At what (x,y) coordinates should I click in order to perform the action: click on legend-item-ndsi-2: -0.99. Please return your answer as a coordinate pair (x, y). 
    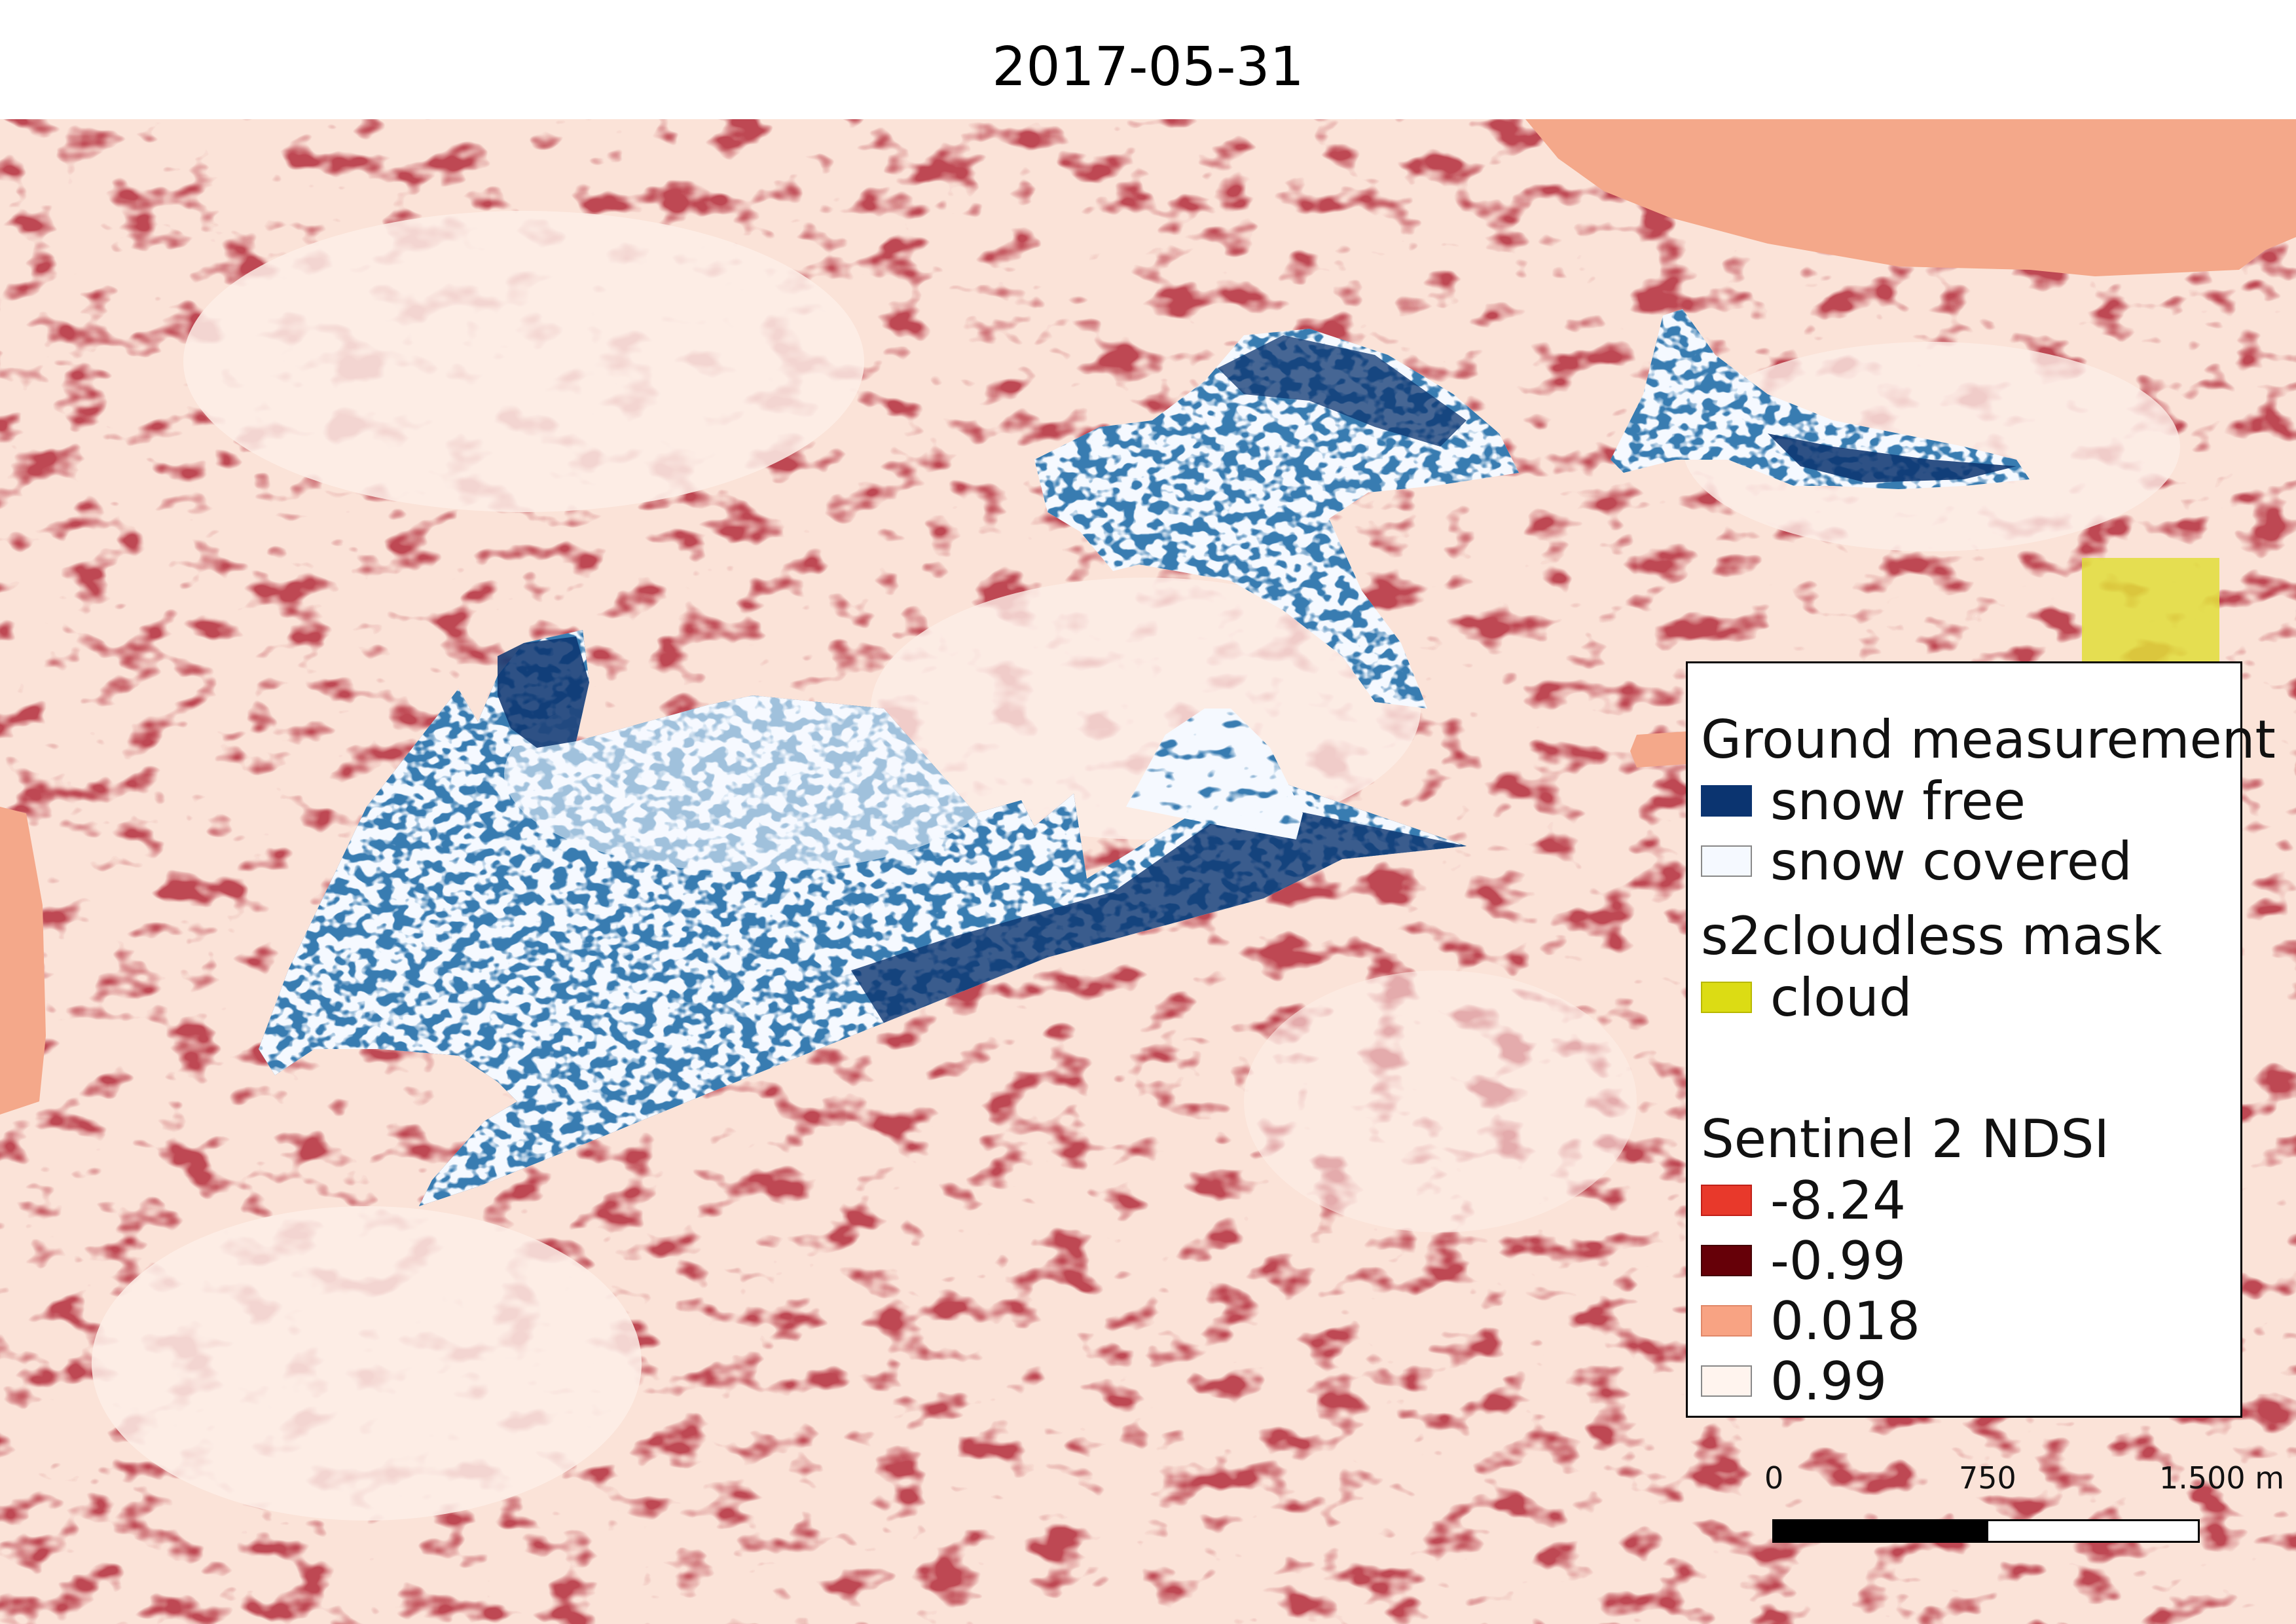
    Looking at the image, I should click on (1803, 1260).